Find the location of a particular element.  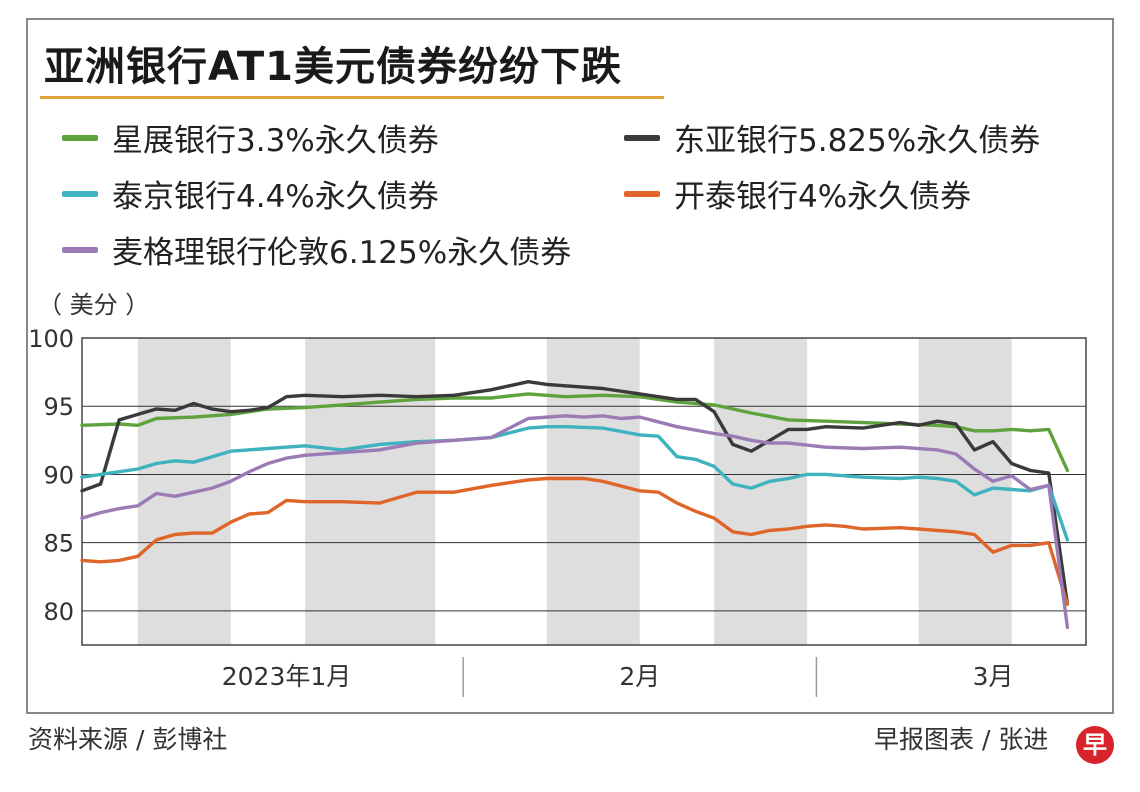

x-tick-label: 2023年1月 is located at coordinates (287, 676).